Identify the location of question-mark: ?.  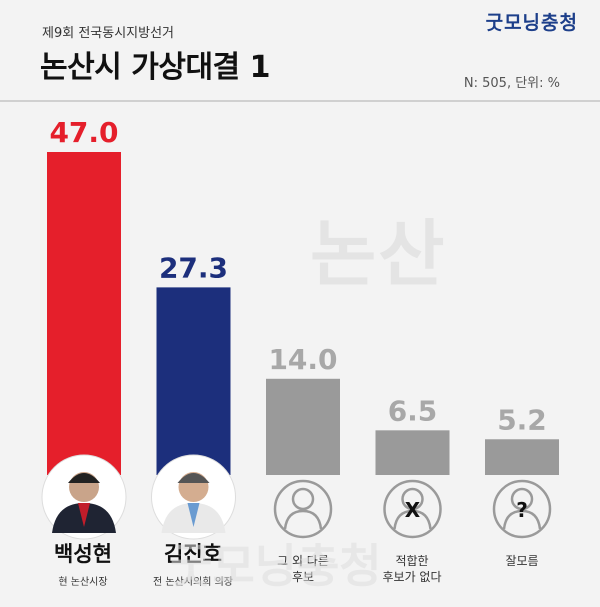
(522, 509).